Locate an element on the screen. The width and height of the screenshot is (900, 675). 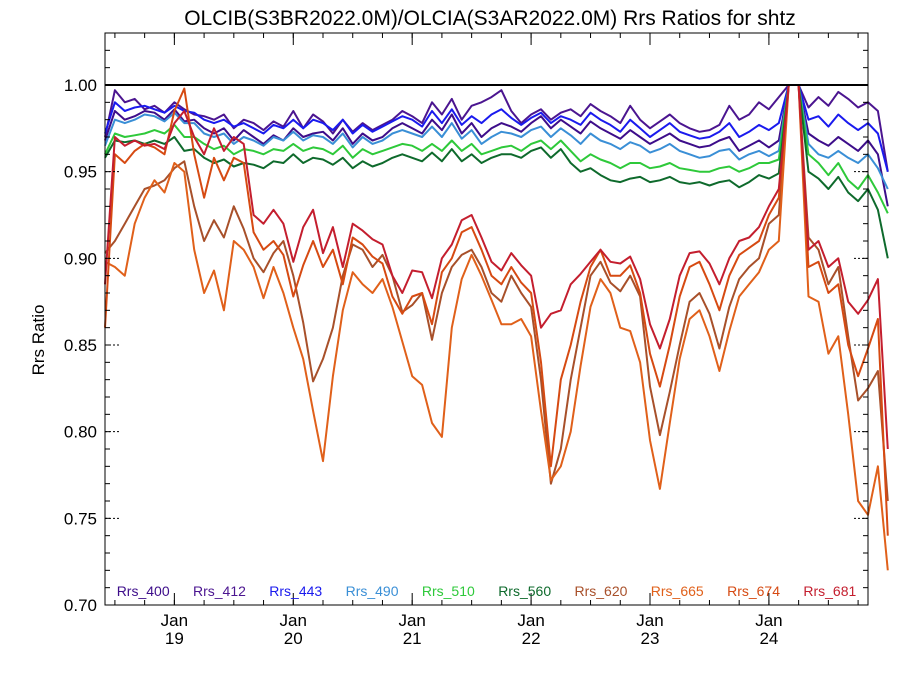
x-tick-day: 22 is located at coordinates (531, 638).